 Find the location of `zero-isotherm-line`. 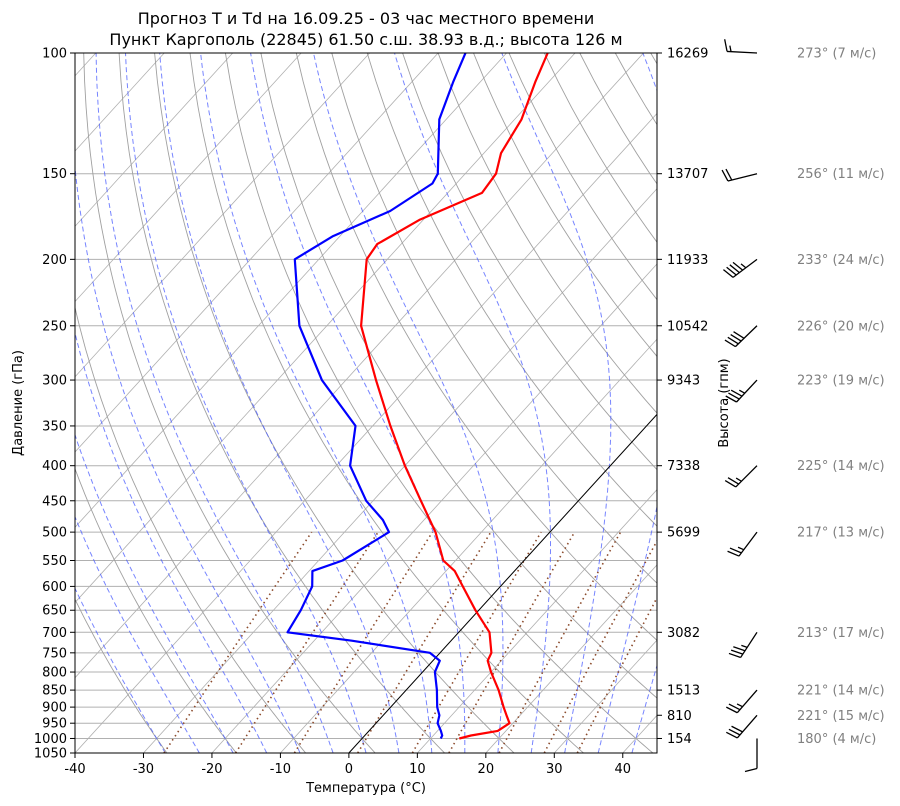

zero-isotherm-line is located at coordinates (502, 583).